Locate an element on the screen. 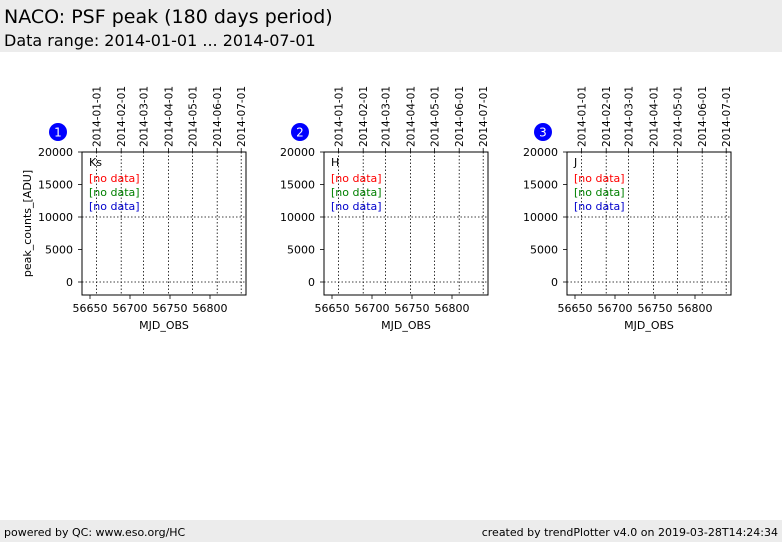  data-range-subtitle: Data range: 2014-01-01 ... 2014-07-01 is located at coordinates (160, 40).